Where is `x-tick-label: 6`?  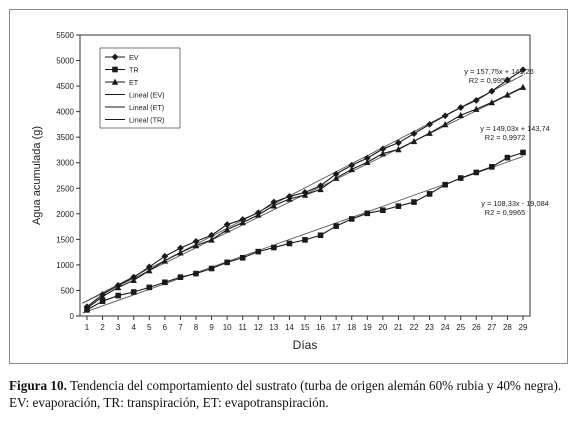 x-tick-label: 6 is located at coordinates (165, 327).